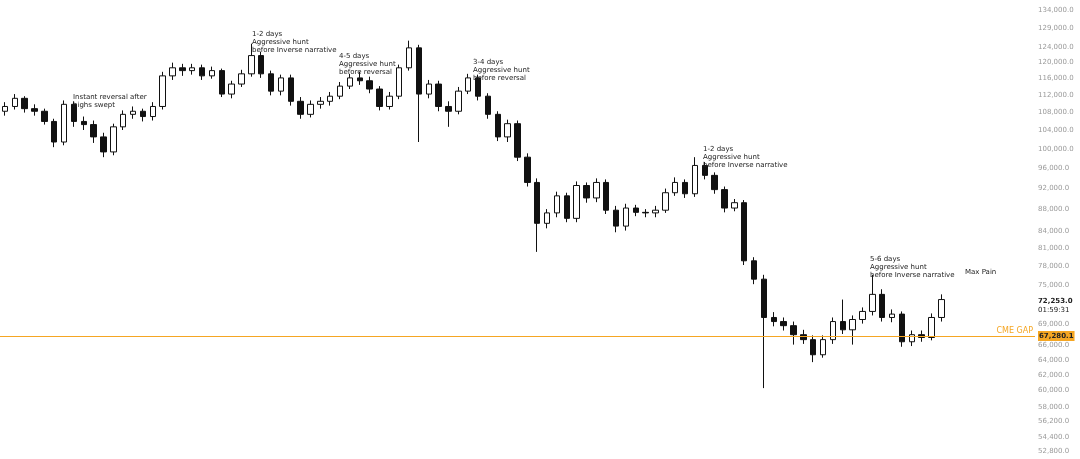  What do you see at coordinates (1015, 330) in the screenshot?
I see `ref-line-label: CME GAP` at bounding box center [1015, 330].